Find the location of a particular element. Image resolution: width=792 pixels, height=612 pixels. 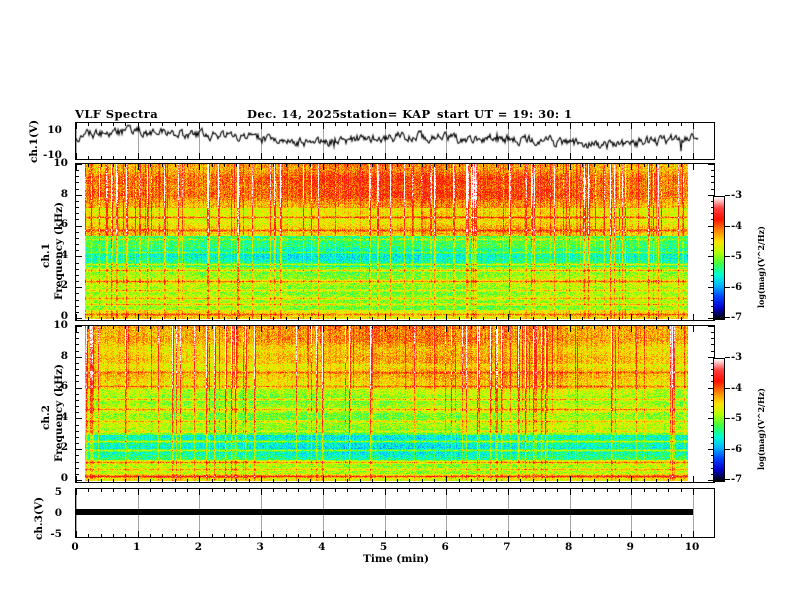

ch1-ytick-10: 10 is located at coordinates (54, 130).